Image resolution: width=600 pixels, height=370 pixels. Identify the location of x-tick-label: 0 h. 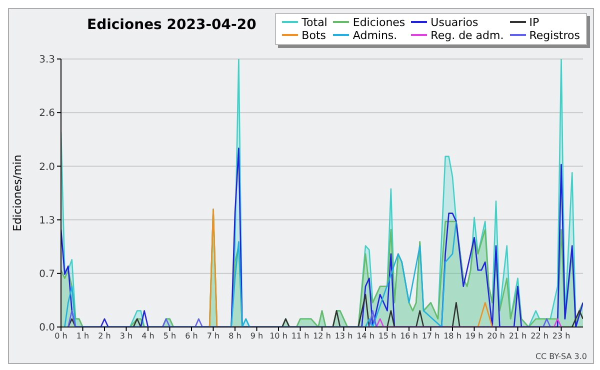
(61, 336).